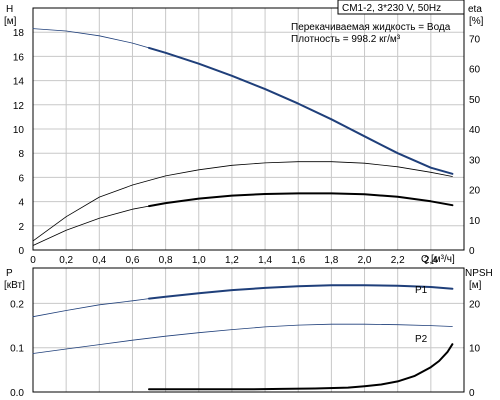 The image size is (500, 400). What do you see at coordinates (331, 260) in the screenshot?
I see `x-tick-label: 1,8` at bounding box center [331, 260].